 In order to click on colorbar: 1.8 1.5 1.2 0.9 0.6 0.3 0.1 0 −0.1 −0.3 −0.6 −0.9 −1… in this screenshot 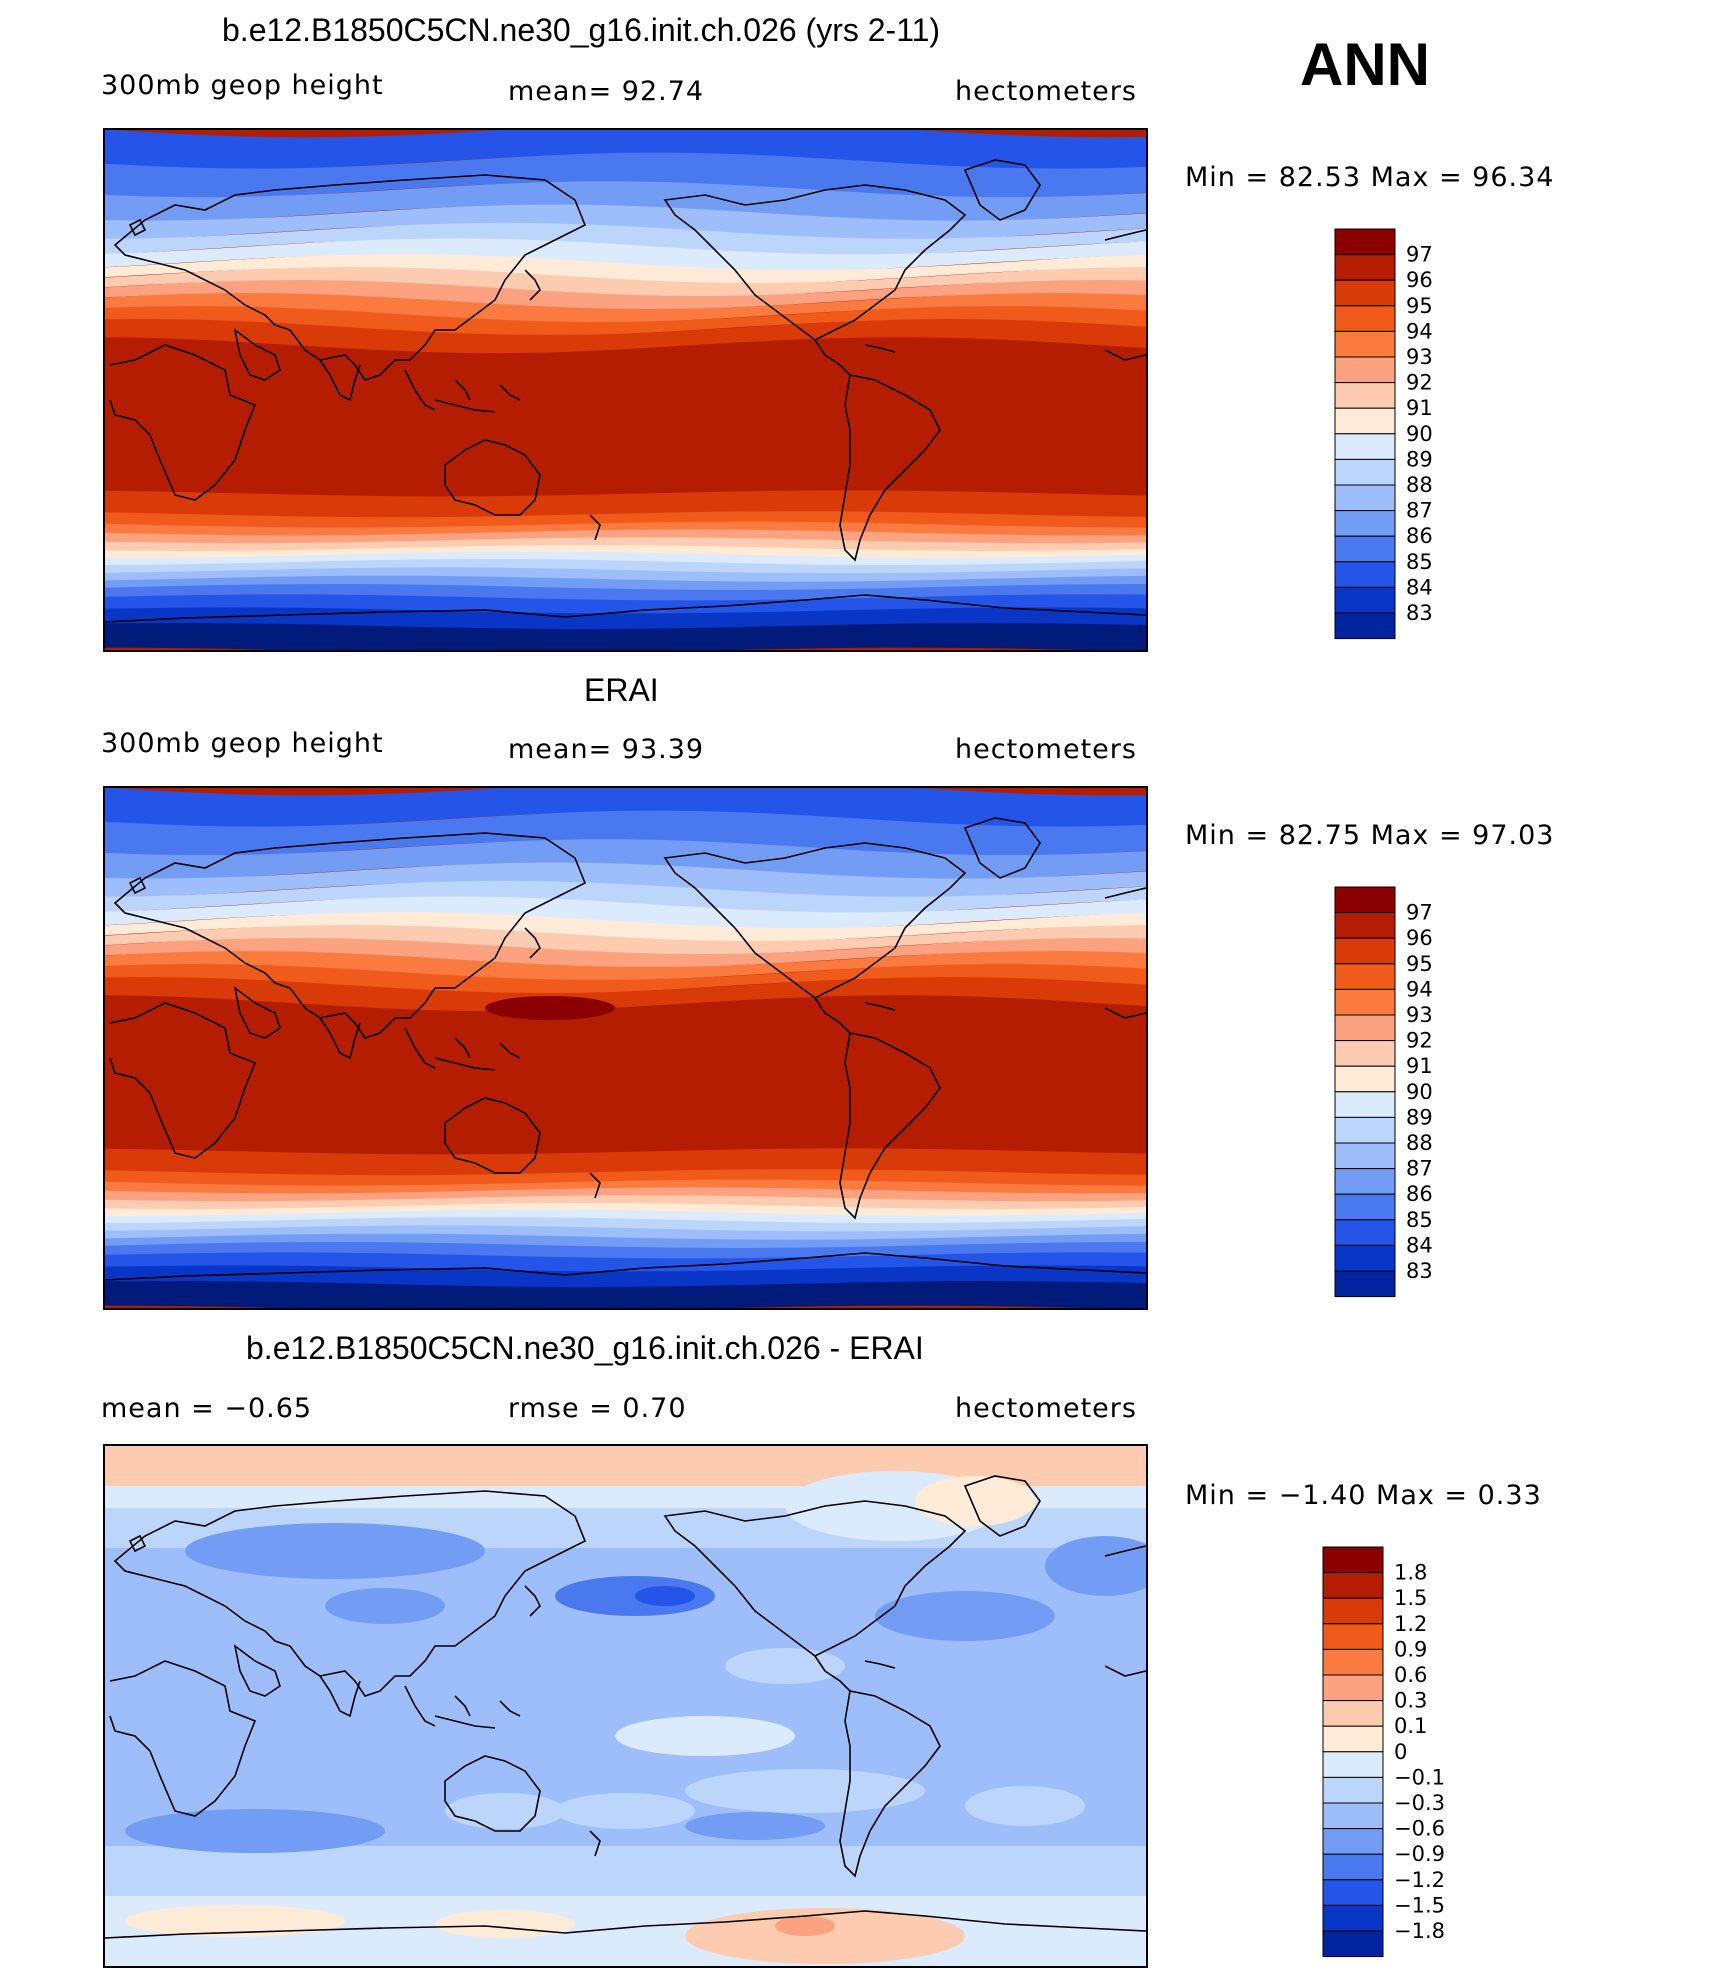, I will do `click(1397, 1757)`.